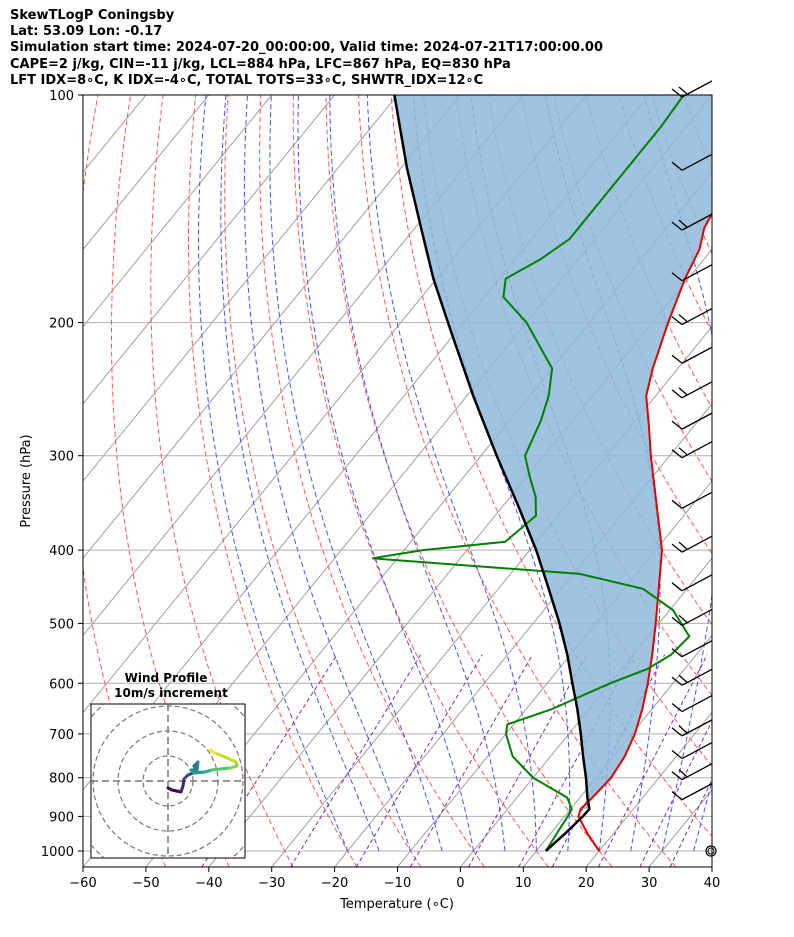  I want to click on x-tick-label: 0, so click(460, 883).